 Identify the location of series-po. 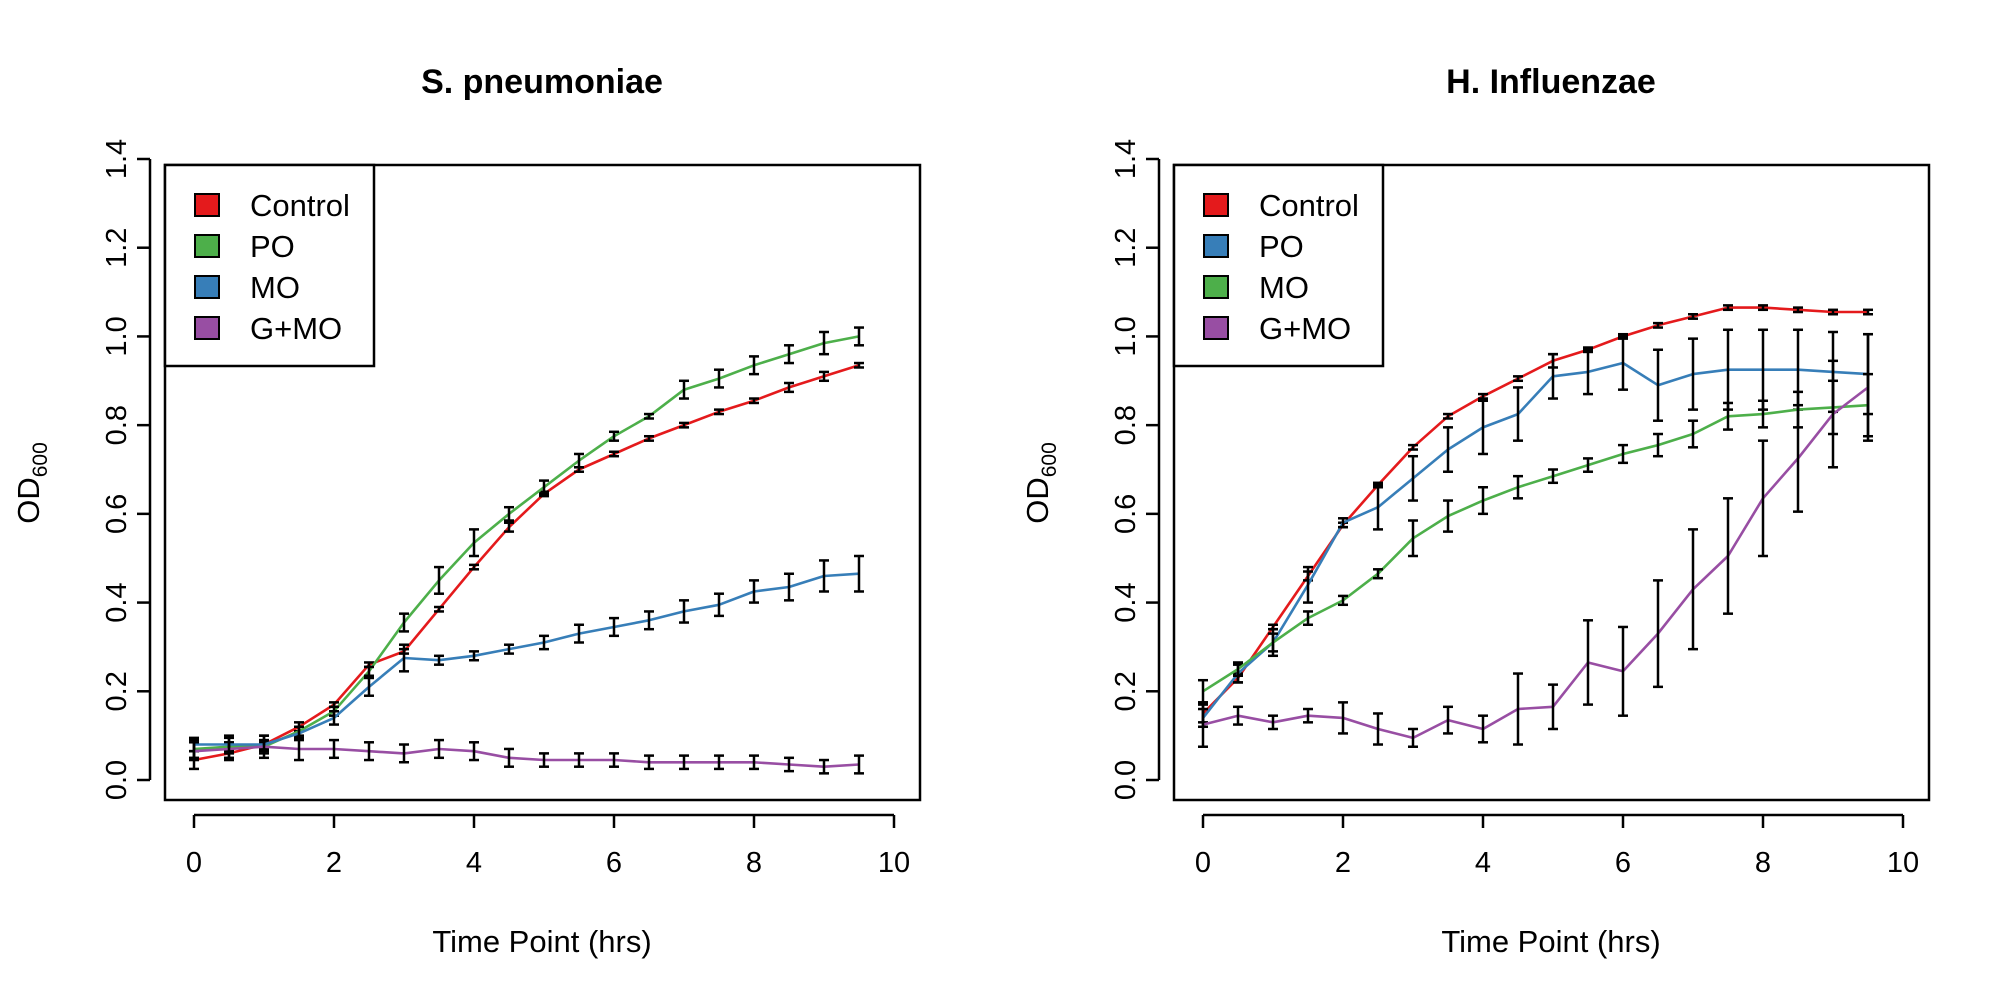
(1535, 528).